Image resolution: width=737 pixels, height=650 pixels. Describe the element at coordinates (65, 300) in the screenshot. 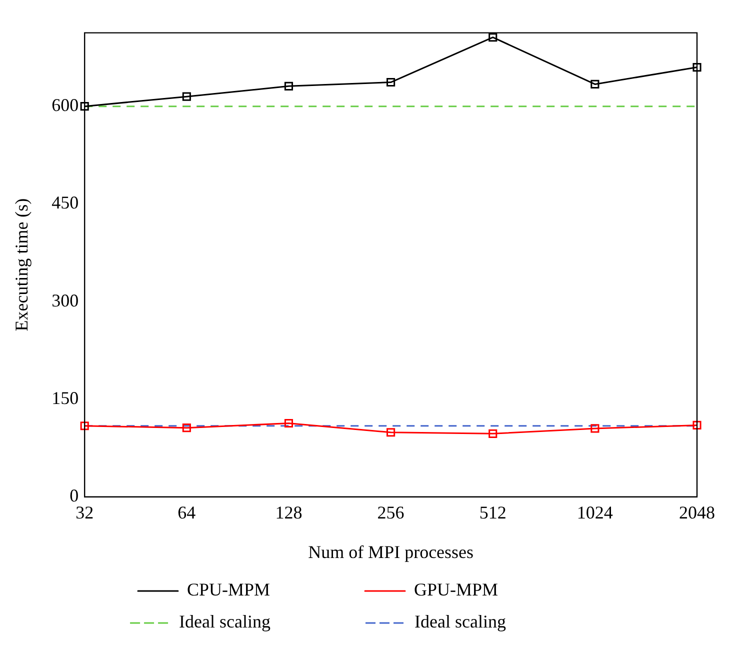

I see `y-tick-label: 300` at that location.